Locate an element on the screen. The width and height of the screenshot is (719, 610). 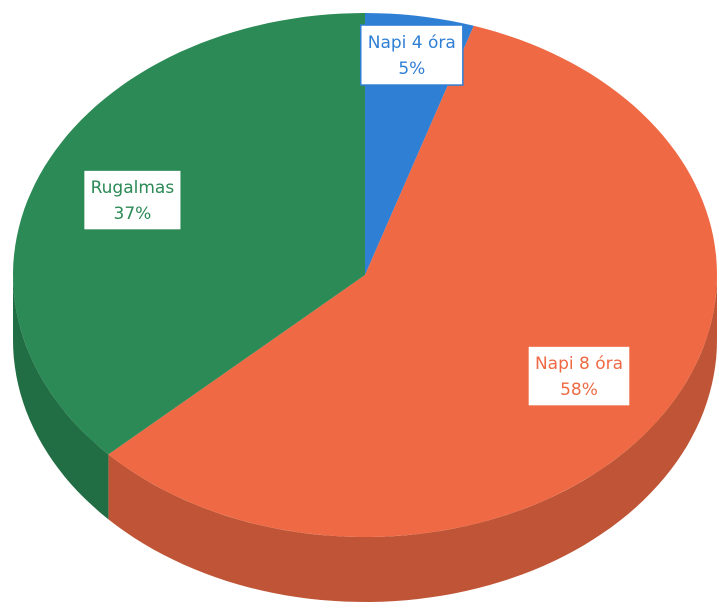
value-label: 5% is located at coordinates (411, 69).